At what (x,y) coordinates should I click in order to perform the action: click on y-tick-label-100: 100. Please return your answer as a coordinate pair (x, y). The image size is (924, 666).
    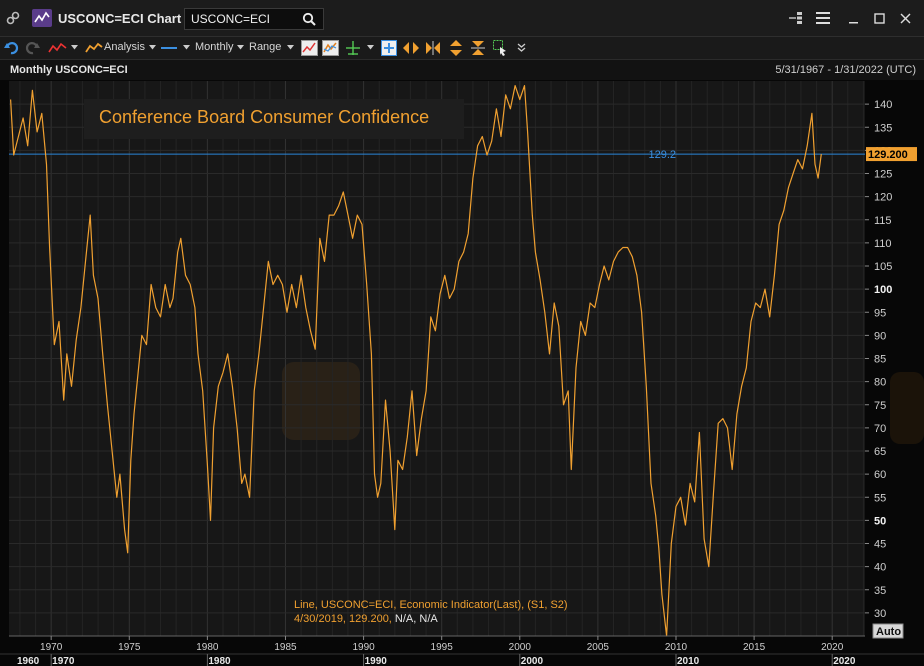
    Looking at the image, I should click on (883, 290).